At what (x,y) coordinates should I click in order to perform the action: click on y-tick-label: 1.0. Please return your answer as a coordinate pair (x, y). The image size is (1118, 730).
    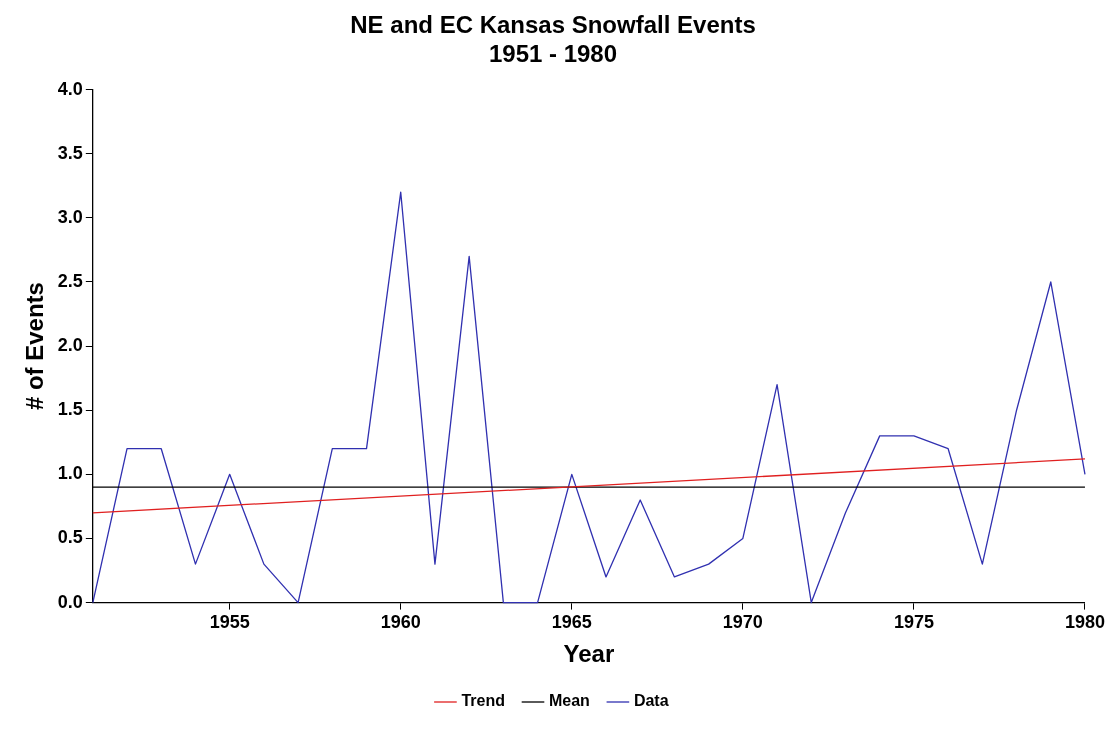
    Looking at the image, I should click on (70, 473).